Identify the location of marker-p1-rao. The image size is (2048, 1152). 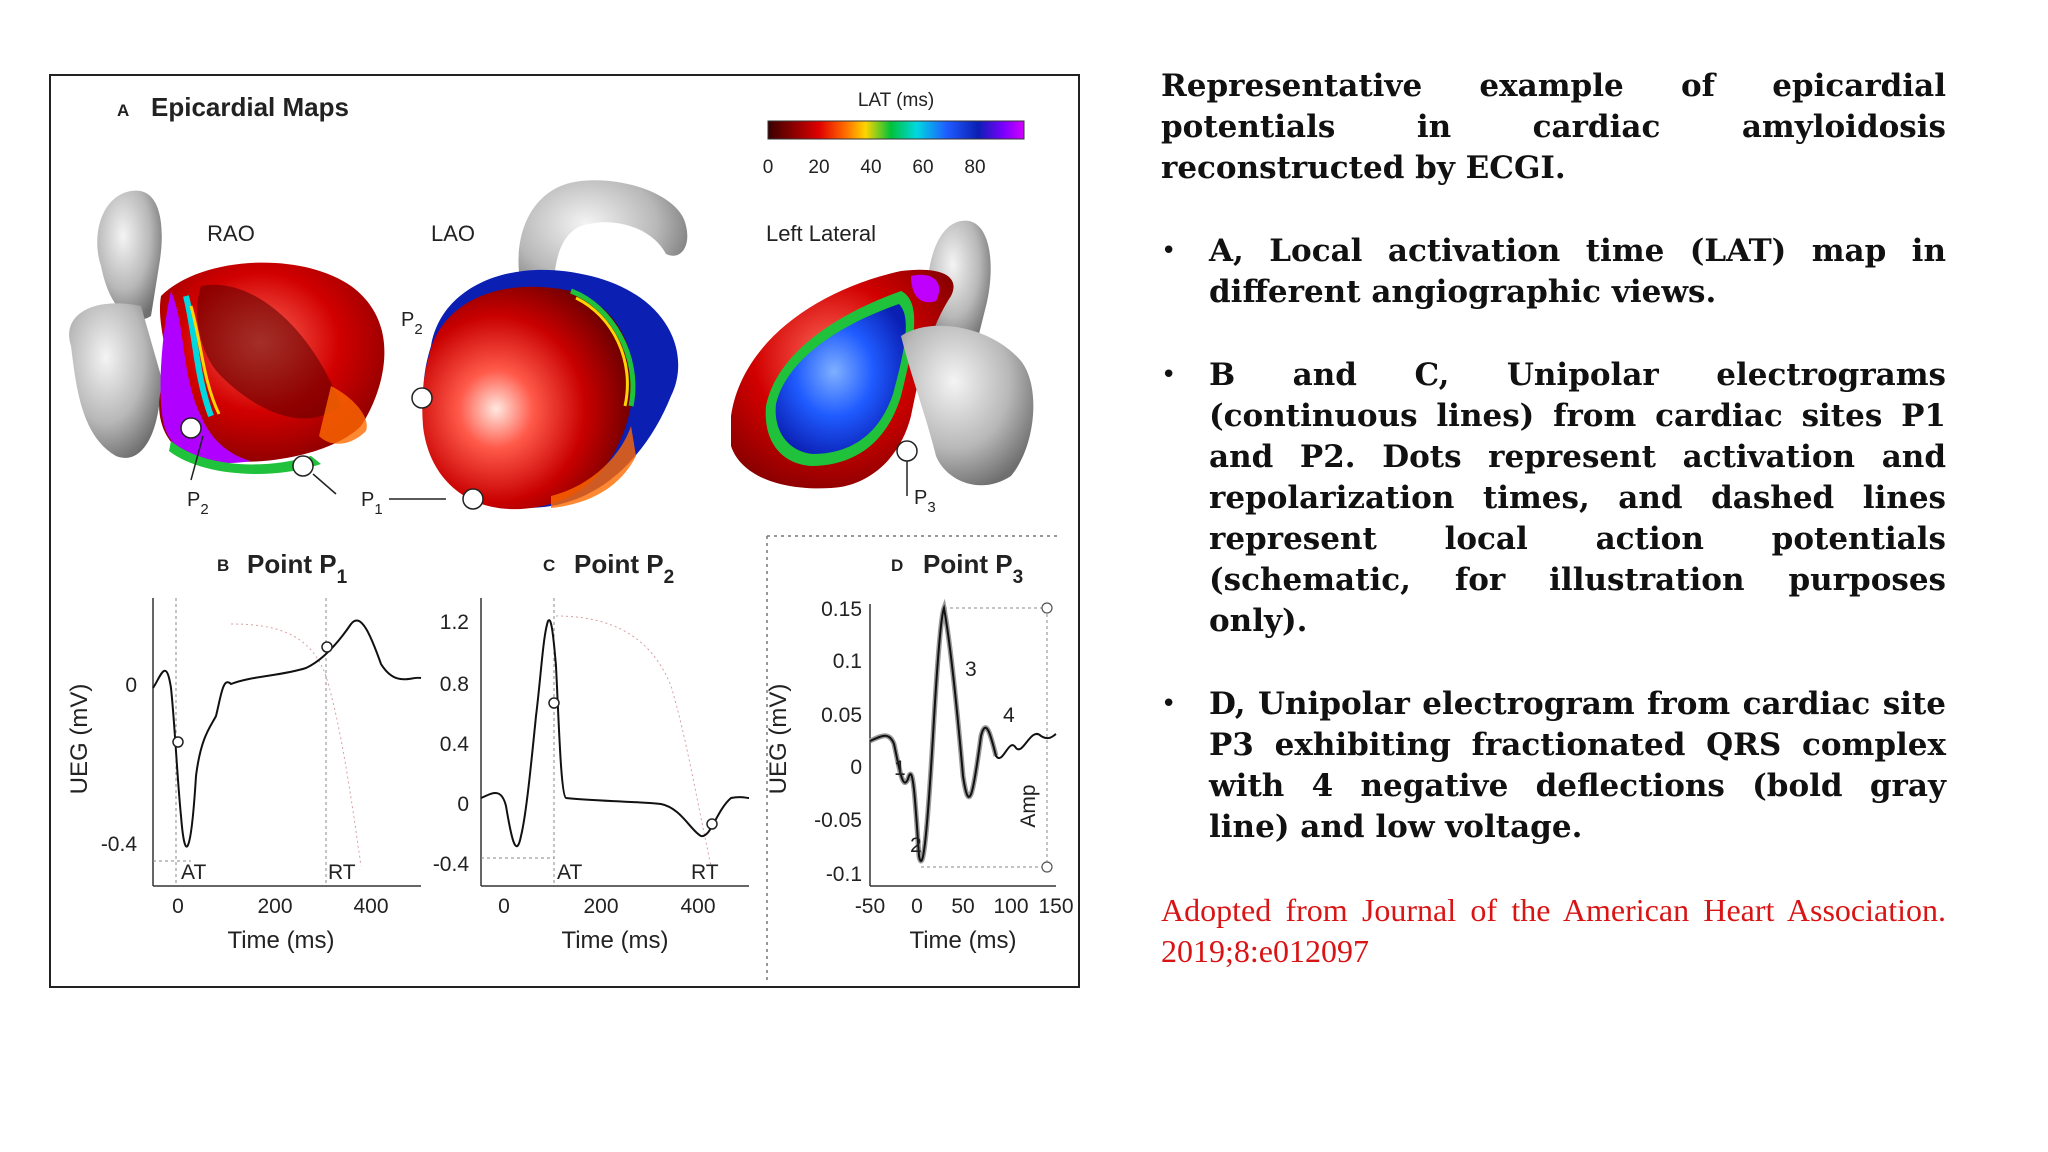
(303, 466).